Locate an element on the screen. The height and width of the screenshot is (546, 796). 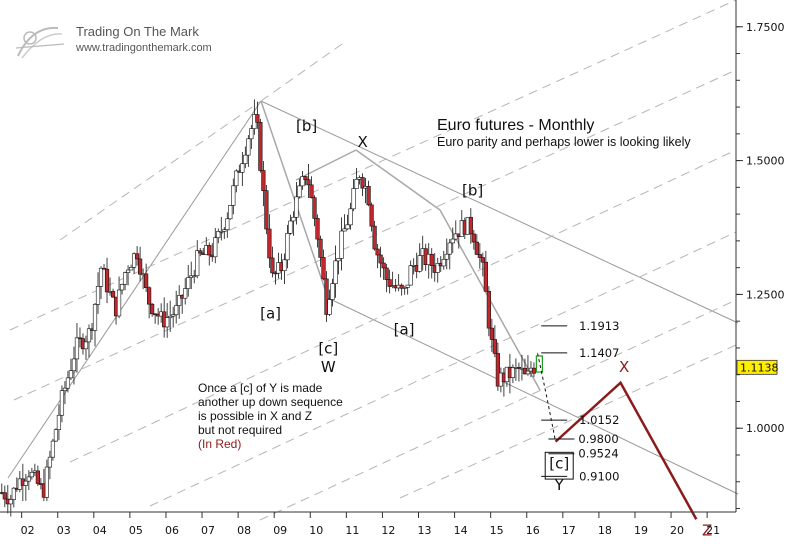
wave-label: [b] is located at coordinates (472, 190).